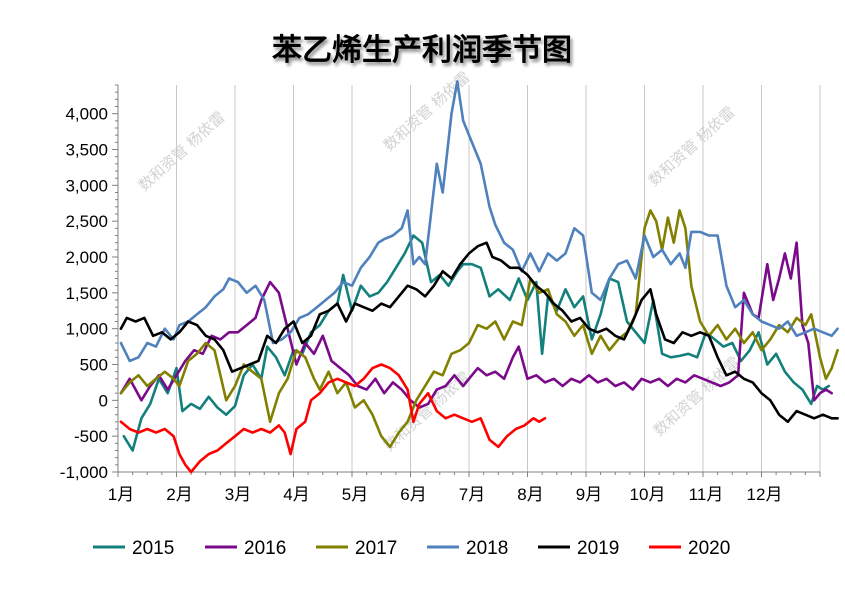 This screenshot has width=845, height=595. I want to click on chart-title: 苯乙烯生产利润季节图, so click(422, 50).